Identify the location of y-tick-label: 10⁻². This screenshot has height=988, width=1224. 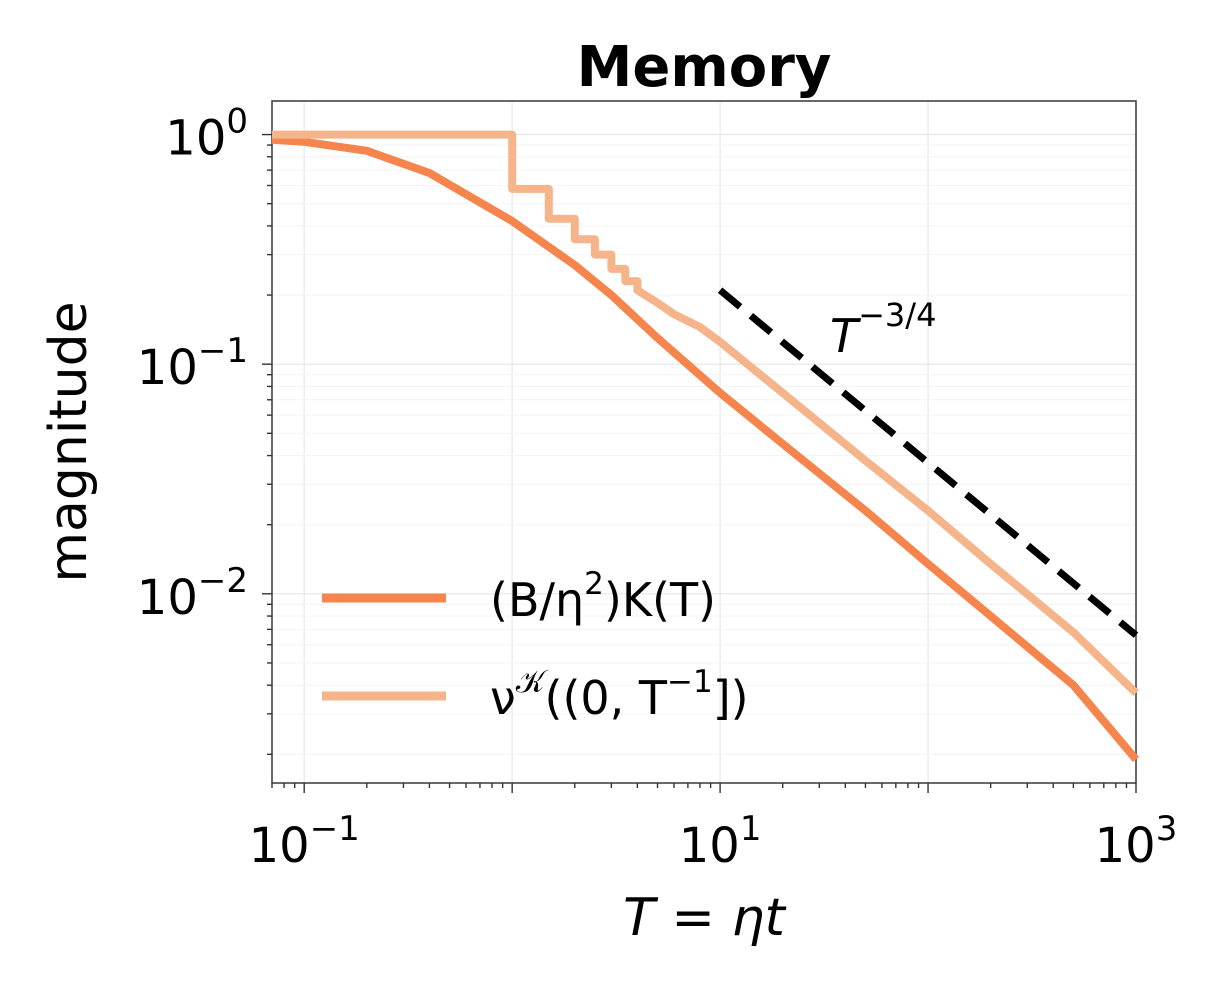
(192, 593).